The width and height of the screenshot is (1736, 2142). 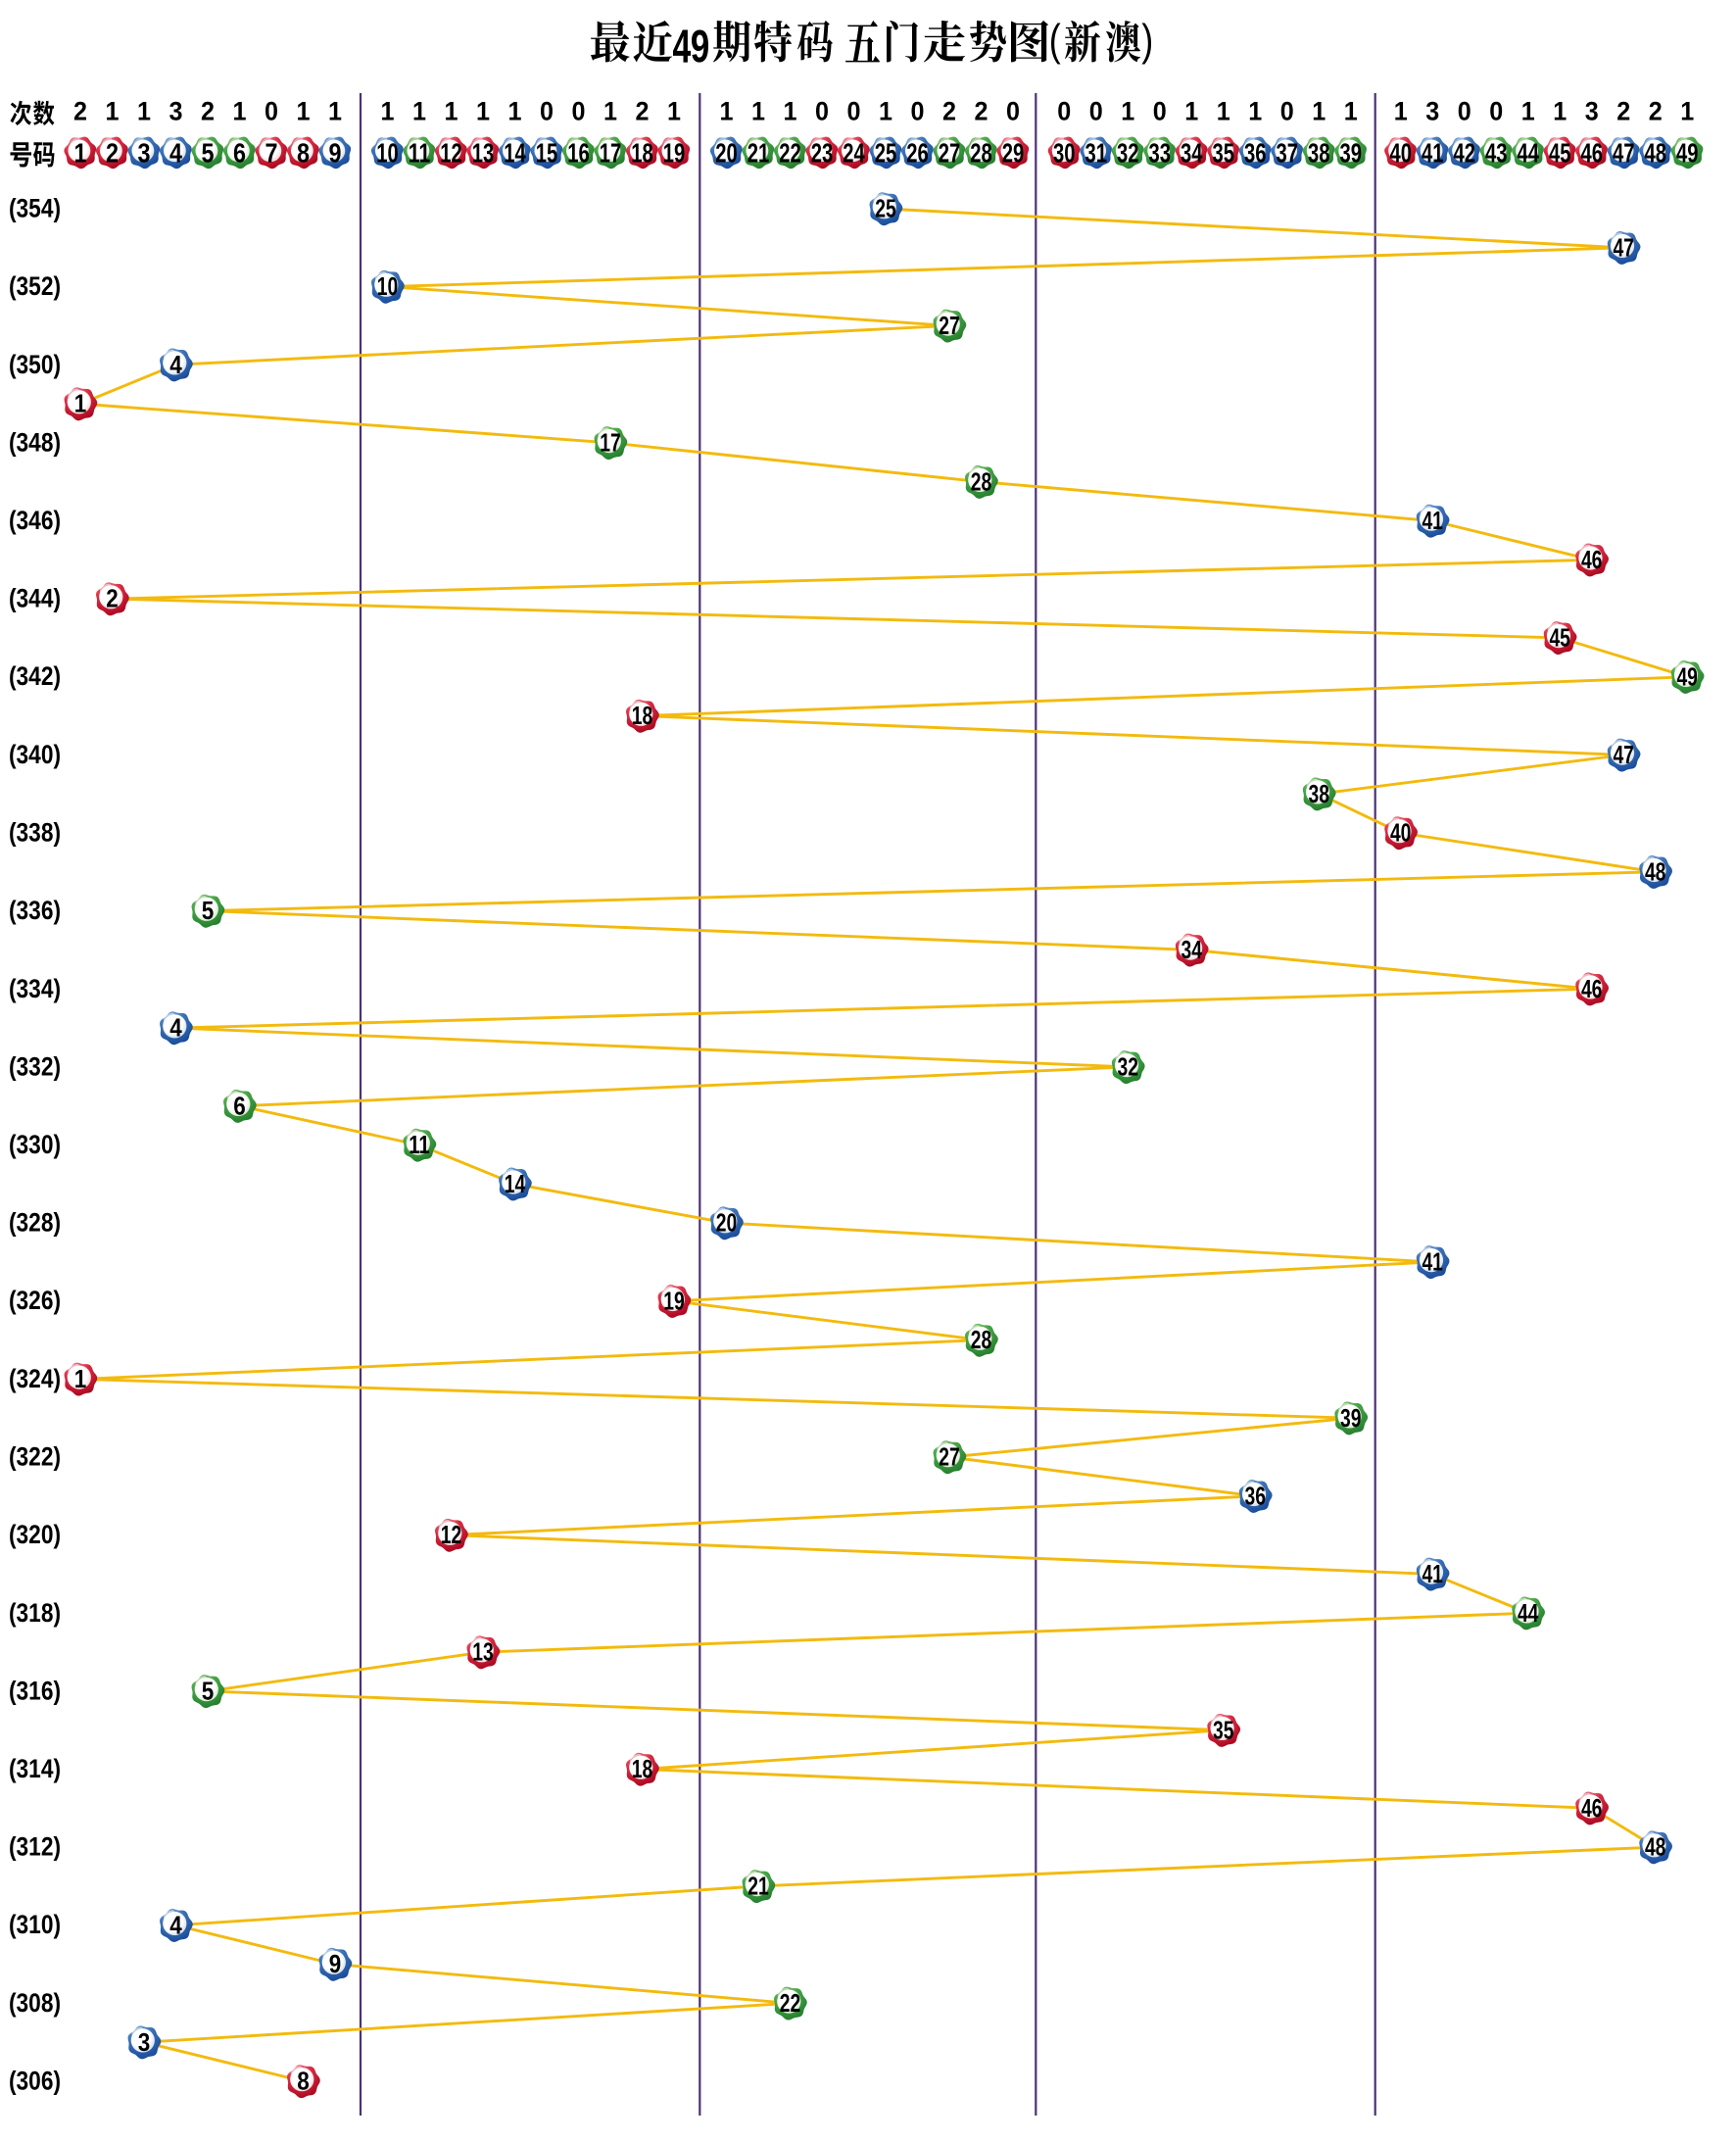 What do you see at coordinates (209, 152) in the screenshot?
I see `svg-text: 5` at bounding box center [209, 152].